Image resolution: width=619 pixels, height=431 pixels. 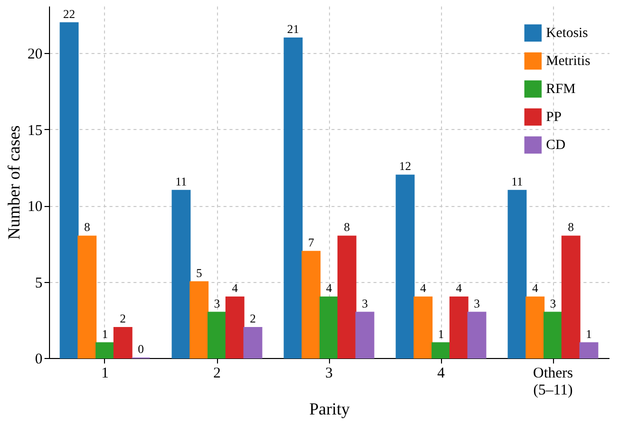 What do you see at coordinates (553, 382) in the screenshot?
I see `x-tick-label: Others (5–11)` at bounding box center [553, 382].